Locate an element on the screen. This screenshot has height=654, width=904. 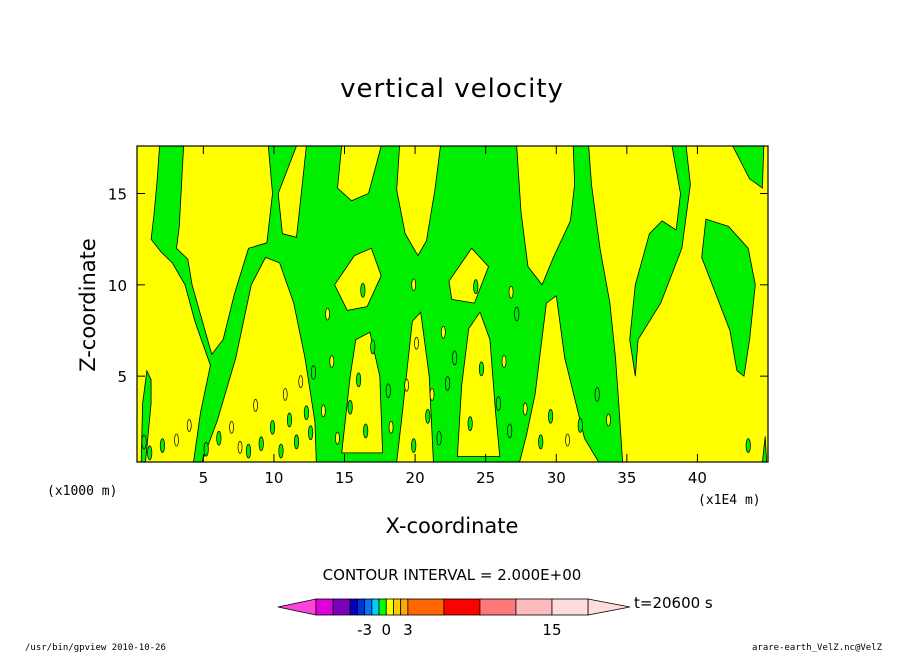
contour-interval-label: CONTOUR INTERVAL = 2.000E+00 is located at coordinates (452, 575).